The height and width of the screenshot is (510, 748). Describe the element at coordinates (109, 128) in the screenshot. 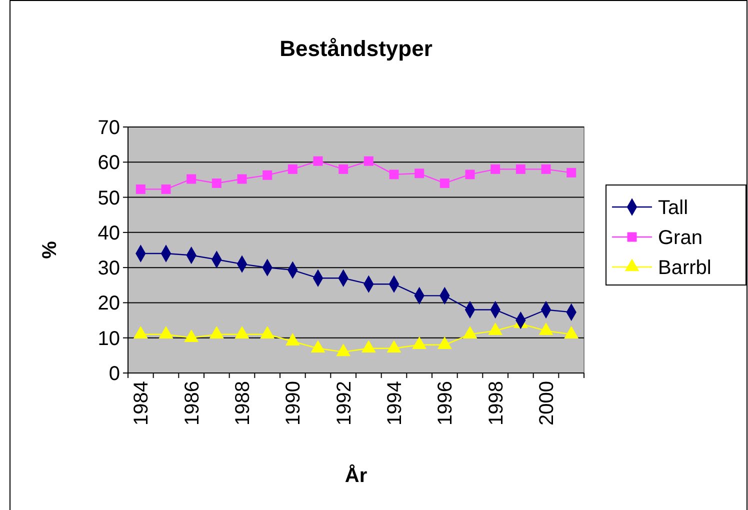

I see `y-tick-label: 70` at that location.